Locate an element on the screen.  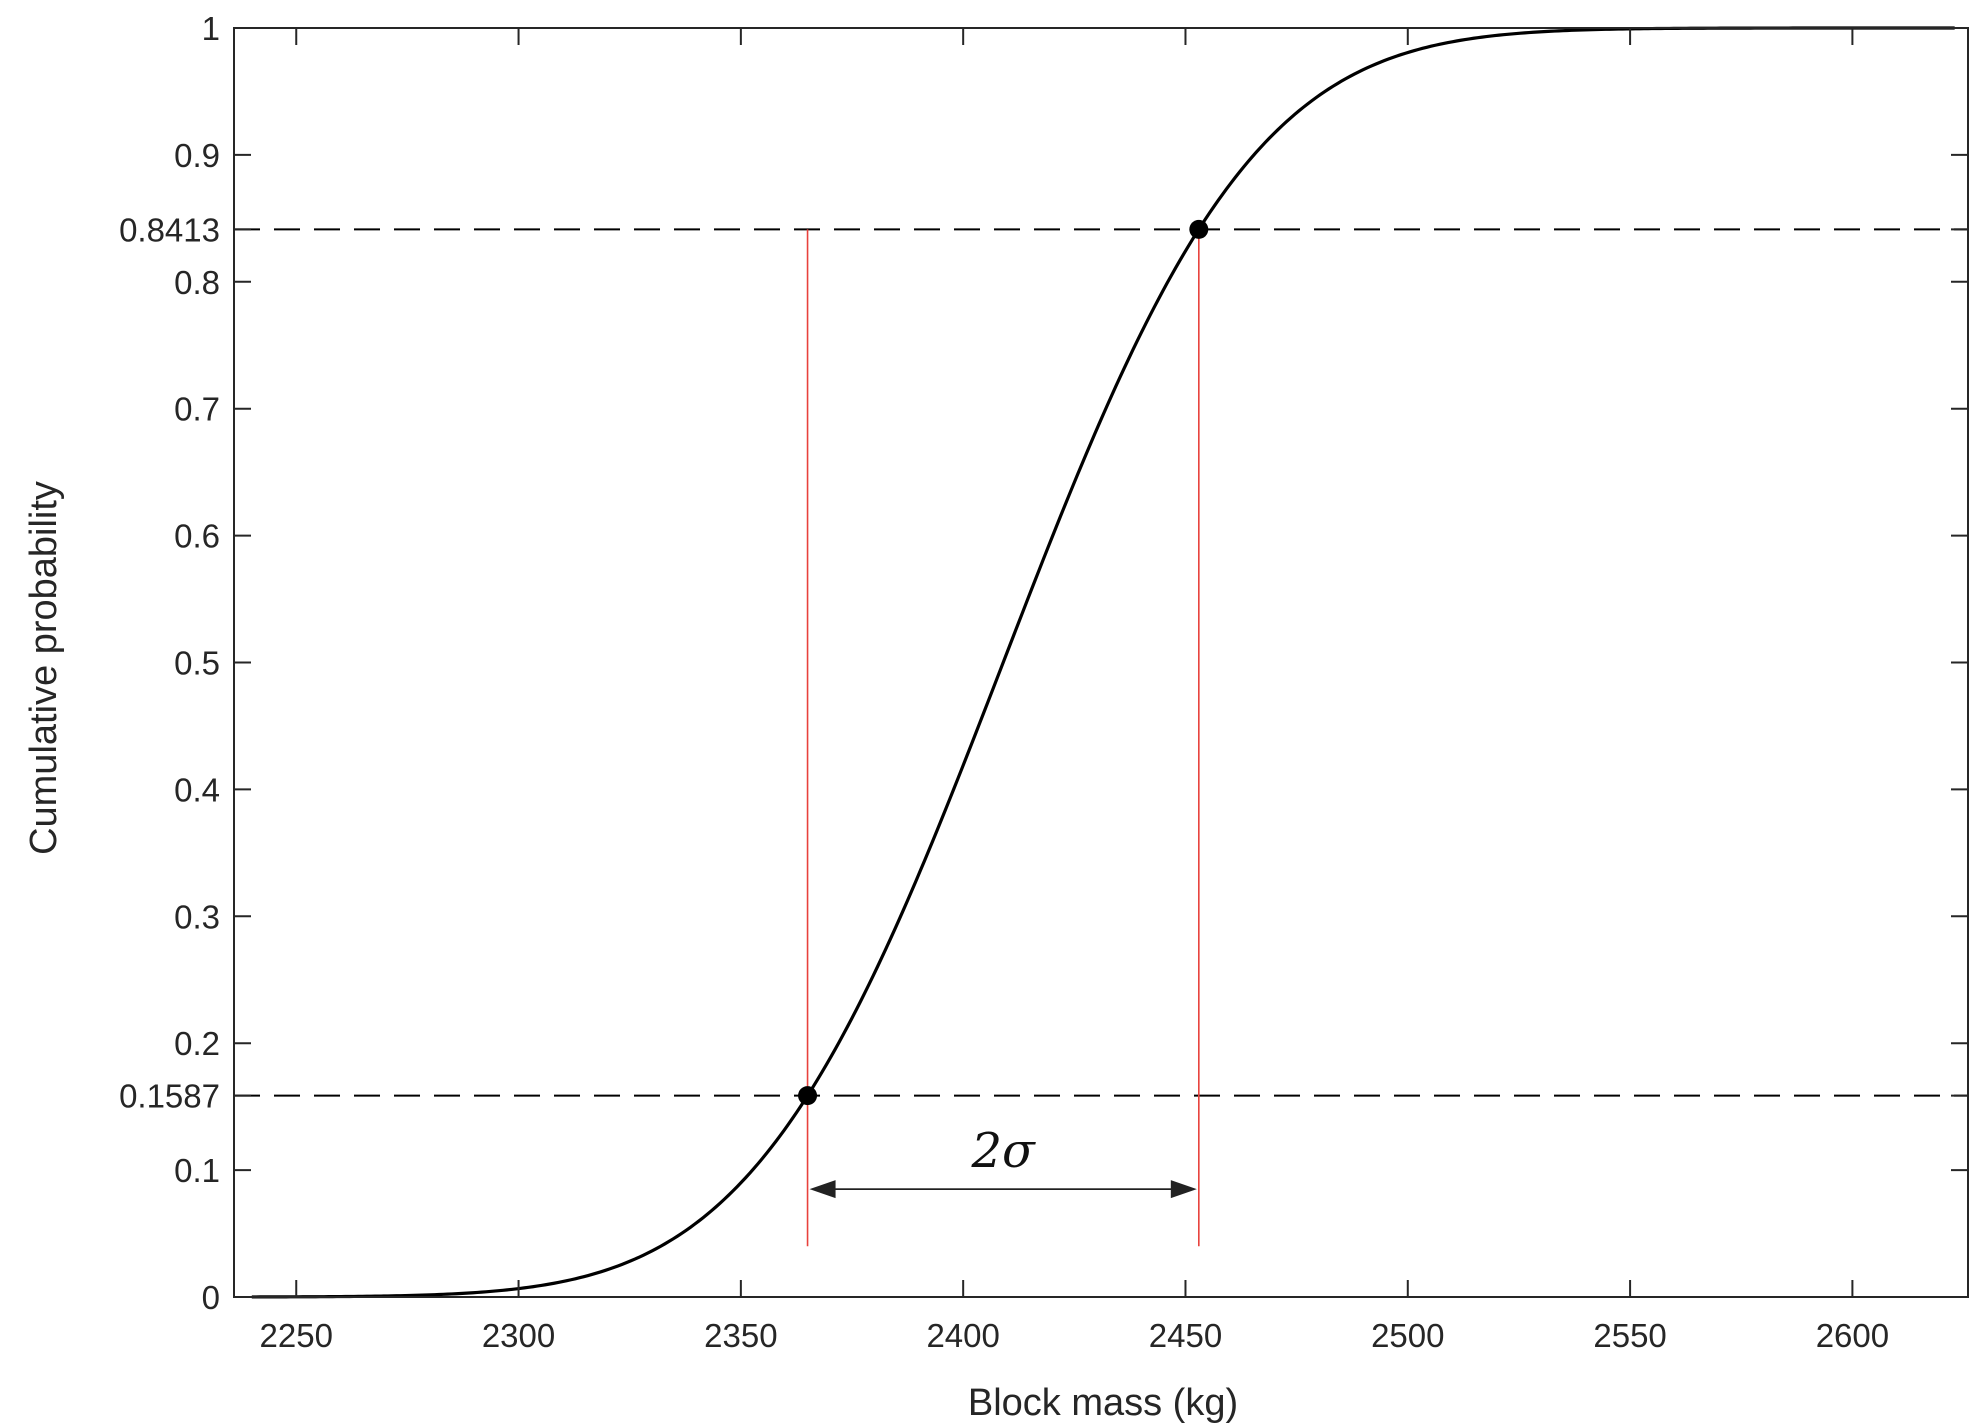
y-tick-label: 0.6 is located at coordinates (197, 536).